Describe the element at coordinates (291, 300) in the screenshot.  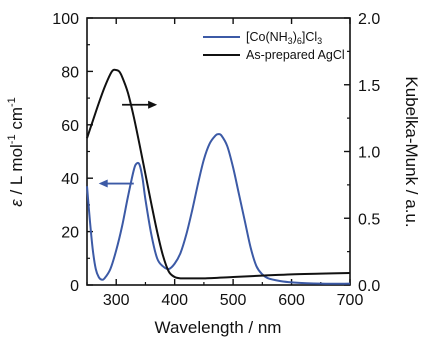
I see `x-tick-label-600: 600` at that location.